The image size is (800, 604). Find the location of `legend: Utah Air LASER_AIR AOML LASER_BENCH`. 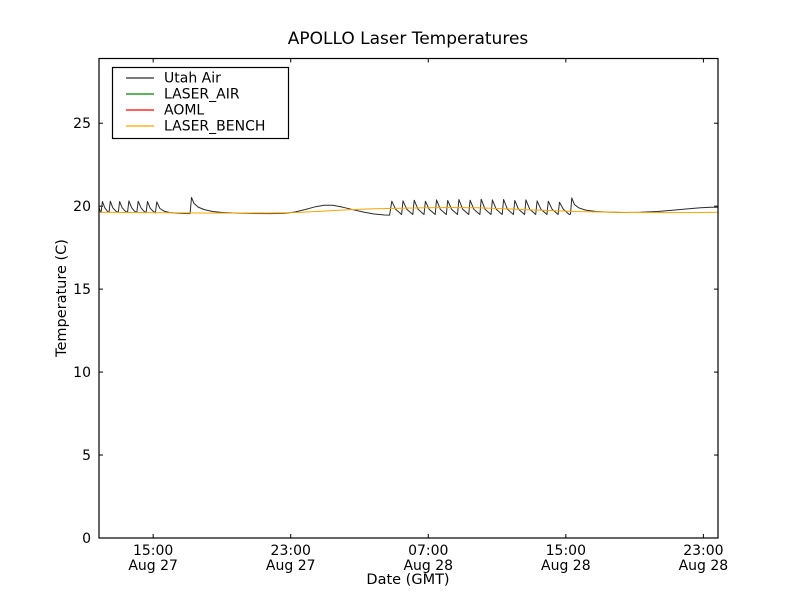

legend: Utah Air LASER_AIR AOML LASER_BENCH is located at coordinates (200, 103).